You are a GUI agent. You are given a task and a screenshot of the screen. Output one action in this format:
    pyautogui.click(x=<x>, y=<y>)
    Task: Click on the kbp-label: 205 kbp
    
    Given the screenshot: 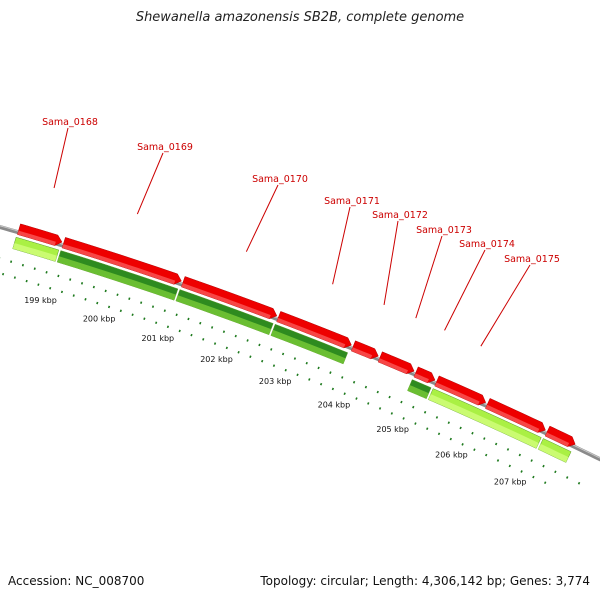 What is the action you would take?
    pyautogui.click(x=392, y=429)
    